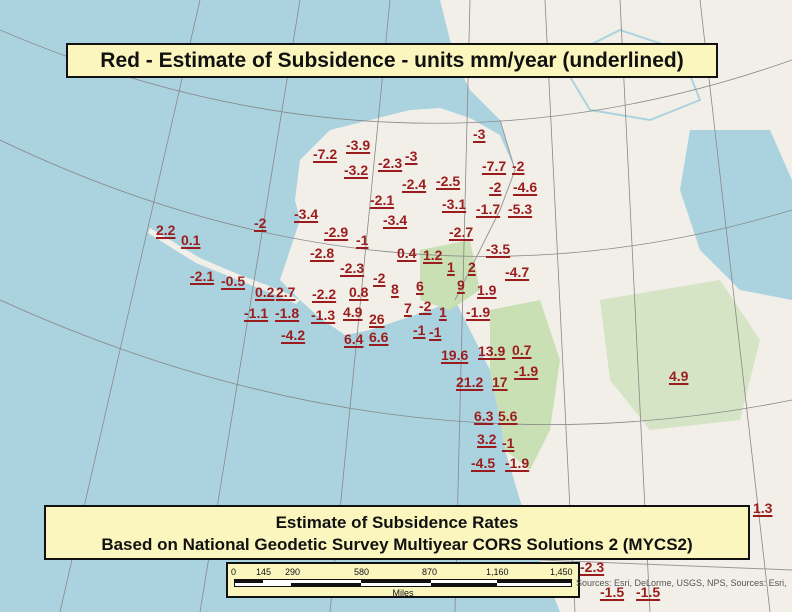 Image resolution: width=792 pixels, height=612 pixels. I want to click on forest-bc, so click(525, 385).